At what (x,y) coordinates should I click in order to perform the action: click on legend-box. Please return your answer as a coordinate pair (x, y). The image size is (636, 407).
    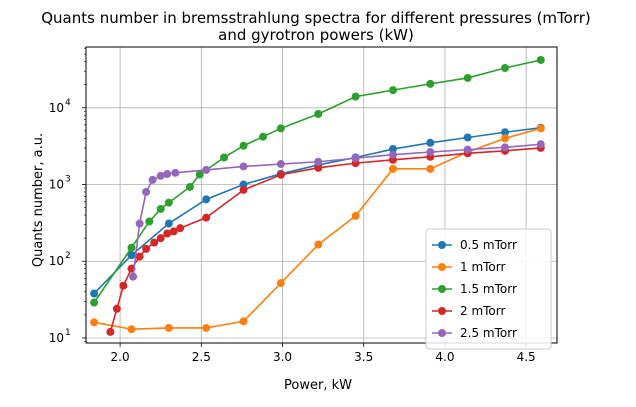
    Looking at the image, I should click on (488, 289).